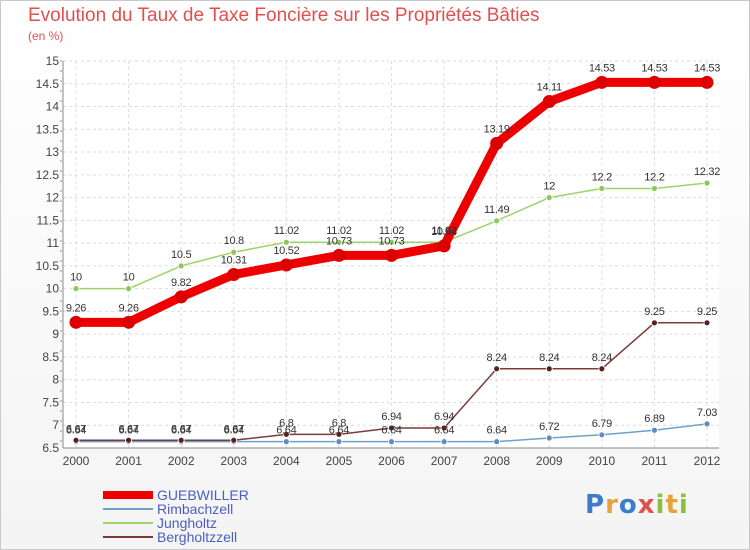  Describe the element at coordinates (128, 523) in the screenshot. I see `legend-swatch-jungholtz` at that location.